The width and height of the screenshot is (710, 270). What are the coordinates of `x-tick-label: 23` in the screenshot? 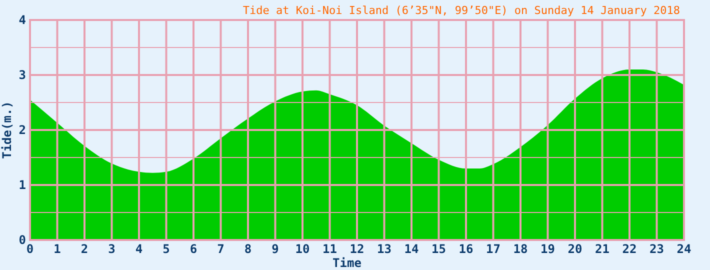 It's located at (657, 249).